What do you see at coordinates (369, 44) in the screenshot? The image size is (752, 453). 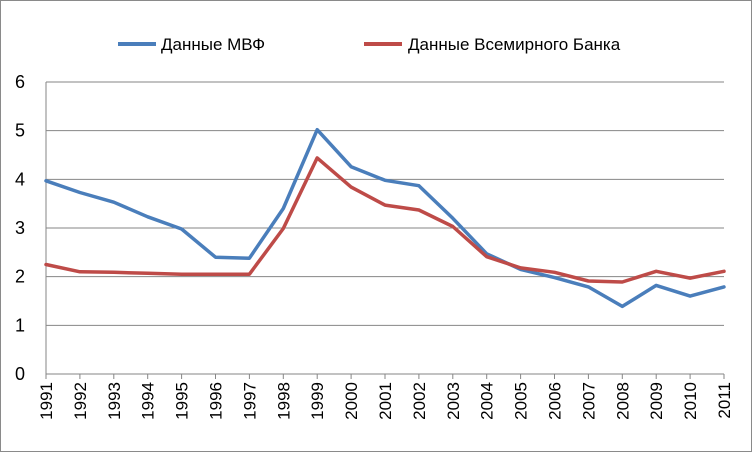 I see `legend: Данные МВФ Данные Всемирного Банка` at bounding box center [369, 44].